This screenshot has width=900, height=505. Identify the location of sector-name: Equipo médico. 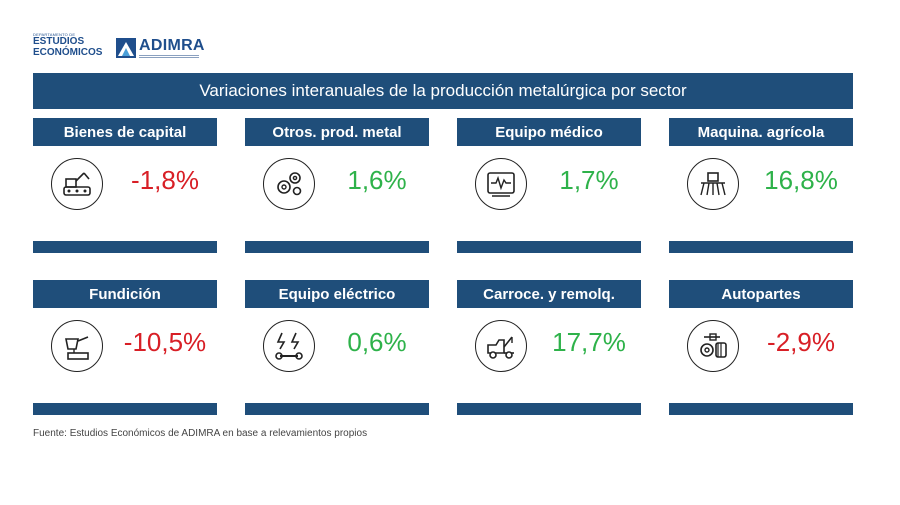
(549, 132).